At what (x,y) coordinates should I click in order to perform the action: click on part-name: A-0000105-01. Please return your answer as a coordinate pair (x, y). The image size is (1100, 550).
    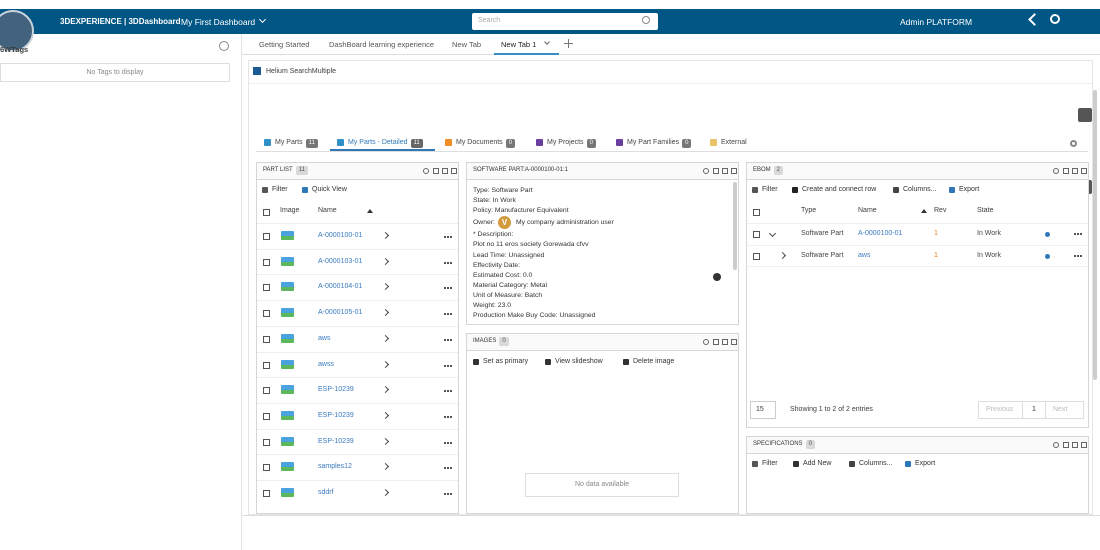
    Looking at the image, I should click on (340, 313).